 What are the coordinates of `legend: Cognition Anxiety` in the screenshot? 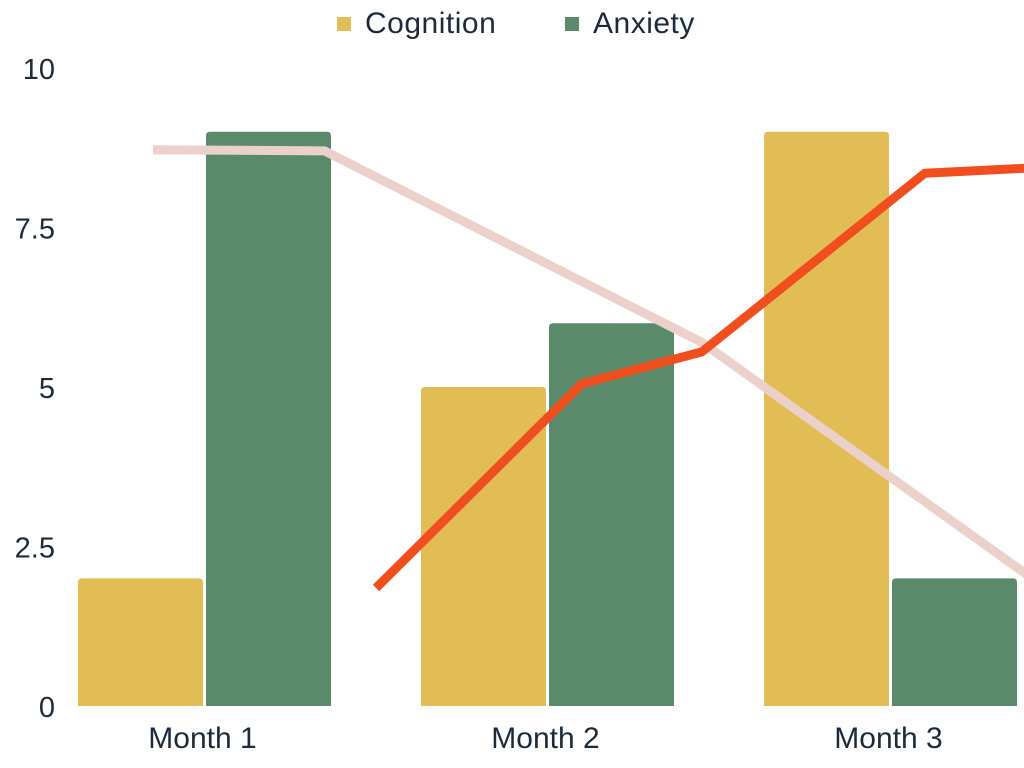 It's located at (512, 24).